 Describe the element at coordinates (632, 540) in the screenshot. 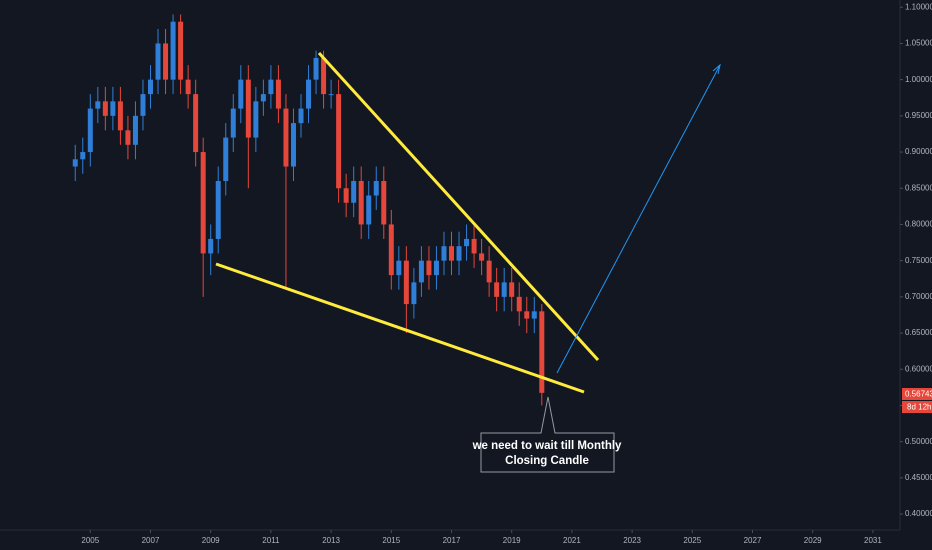

I see `x-tick-label: 2023` at that location.